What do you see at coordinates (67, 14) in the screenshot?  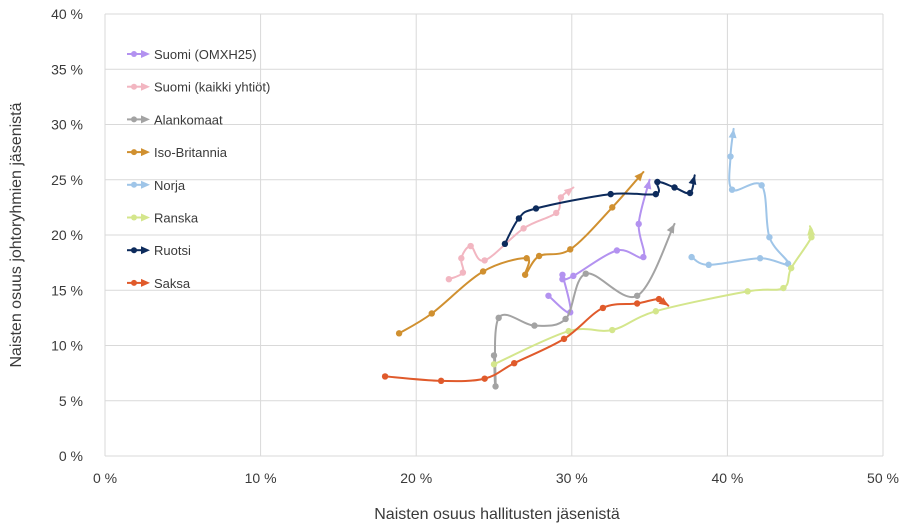 I see `y-tick-label: 40 %` at bounding box center [67, 14].